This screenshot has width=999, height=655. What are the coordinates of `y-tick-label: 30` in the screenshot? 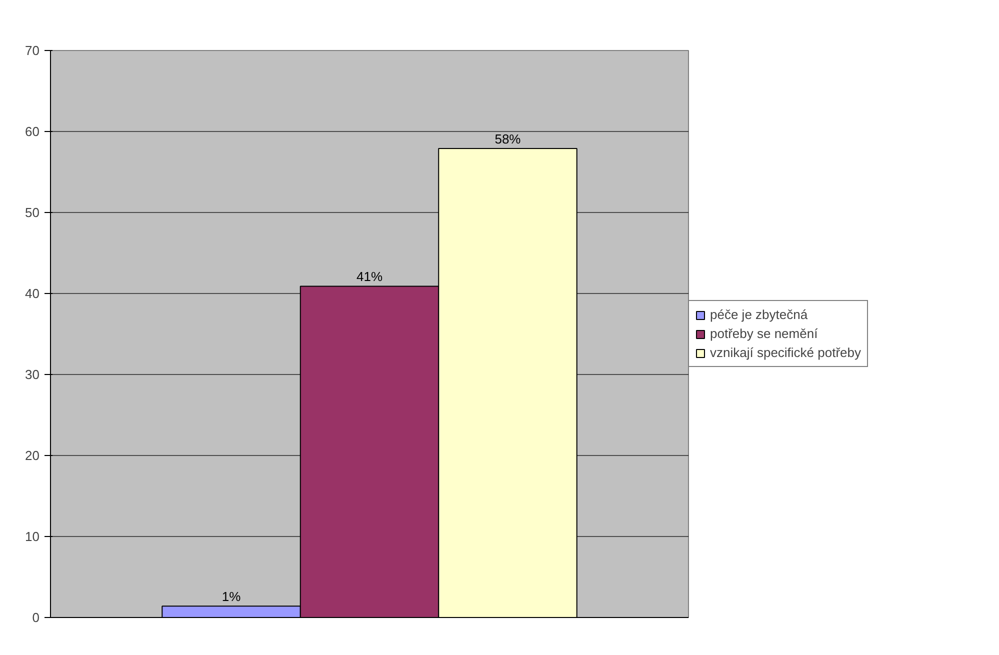 It's located at (32, 374).